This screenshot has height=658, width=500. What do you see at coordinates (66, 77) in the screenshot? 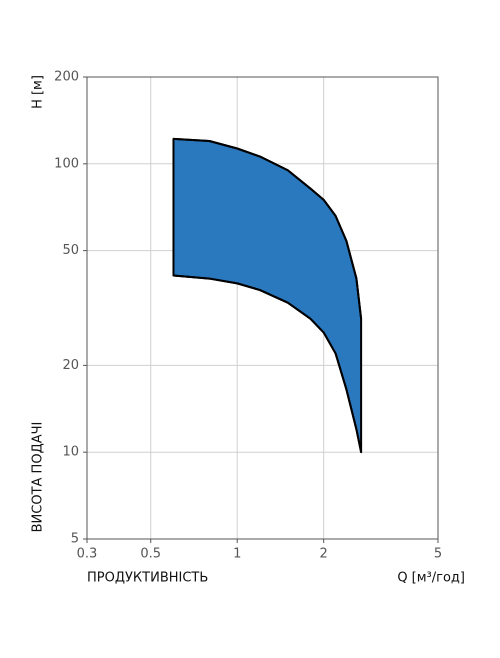
I see `y-tick-label: 200` at bounding box center [66, 77].